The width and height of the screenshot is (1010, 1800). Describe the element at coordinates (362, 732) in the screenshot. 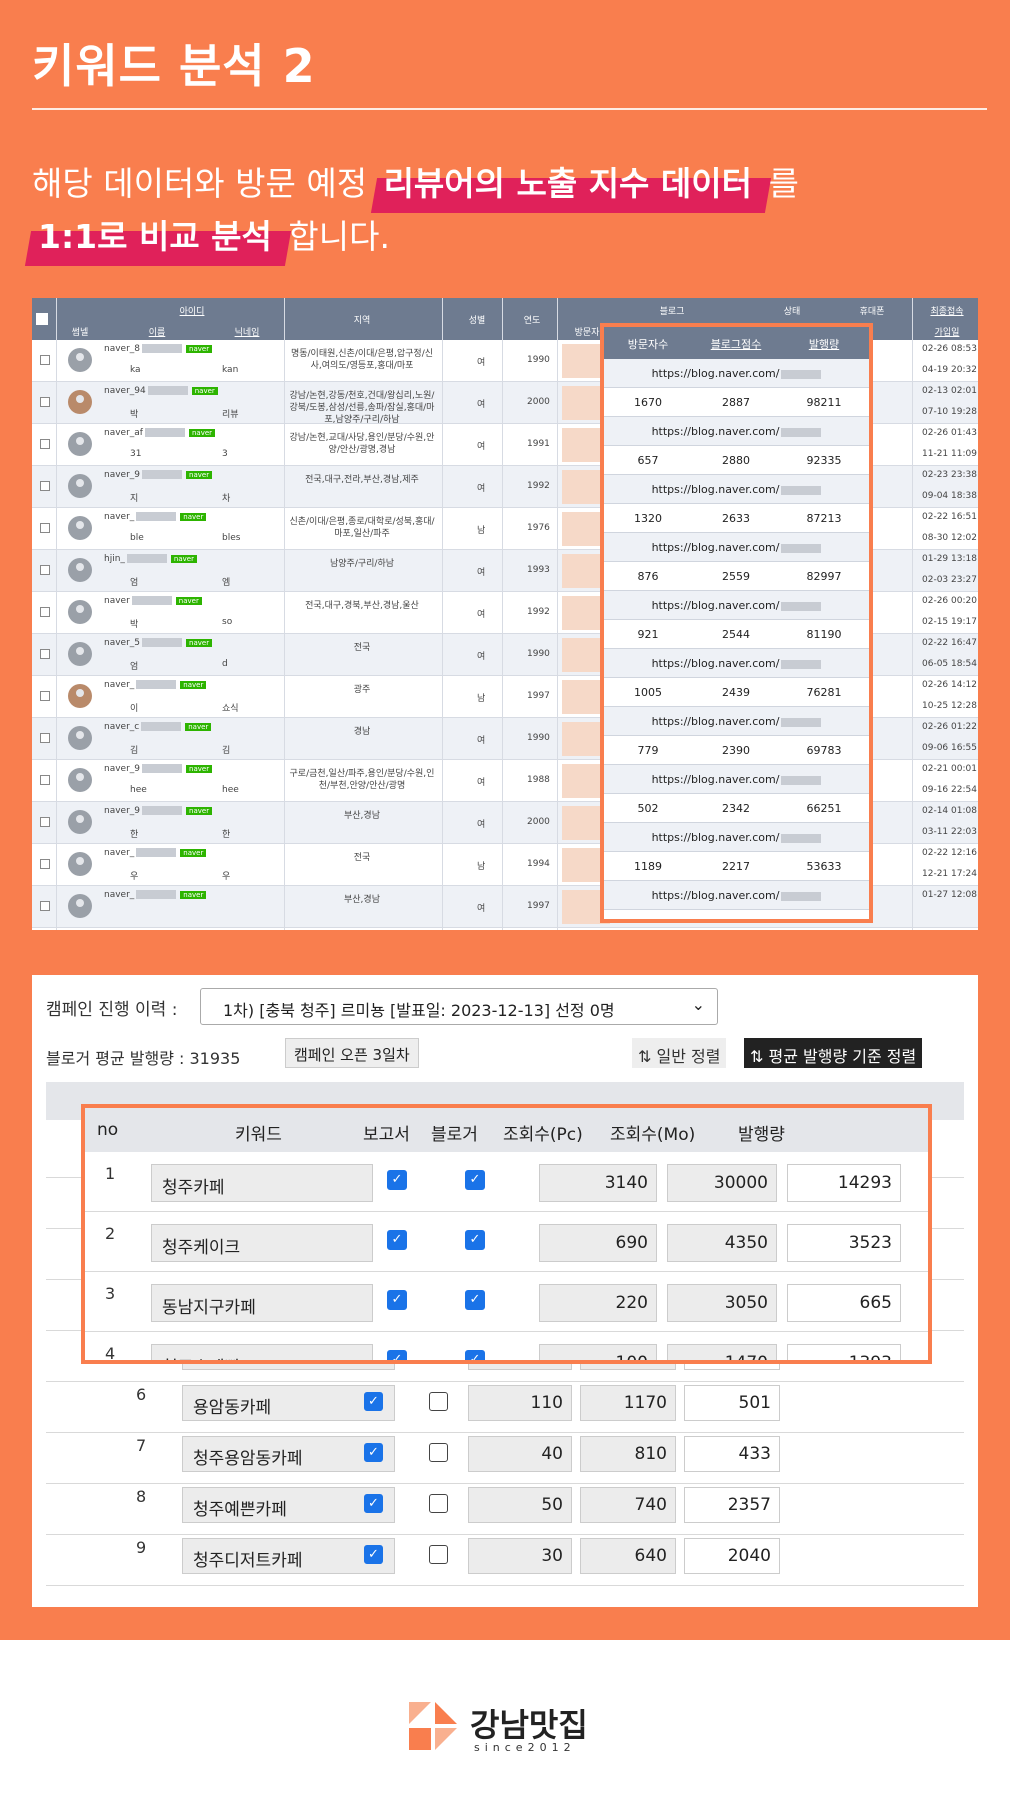

I see `user-region: 경남` at that location.